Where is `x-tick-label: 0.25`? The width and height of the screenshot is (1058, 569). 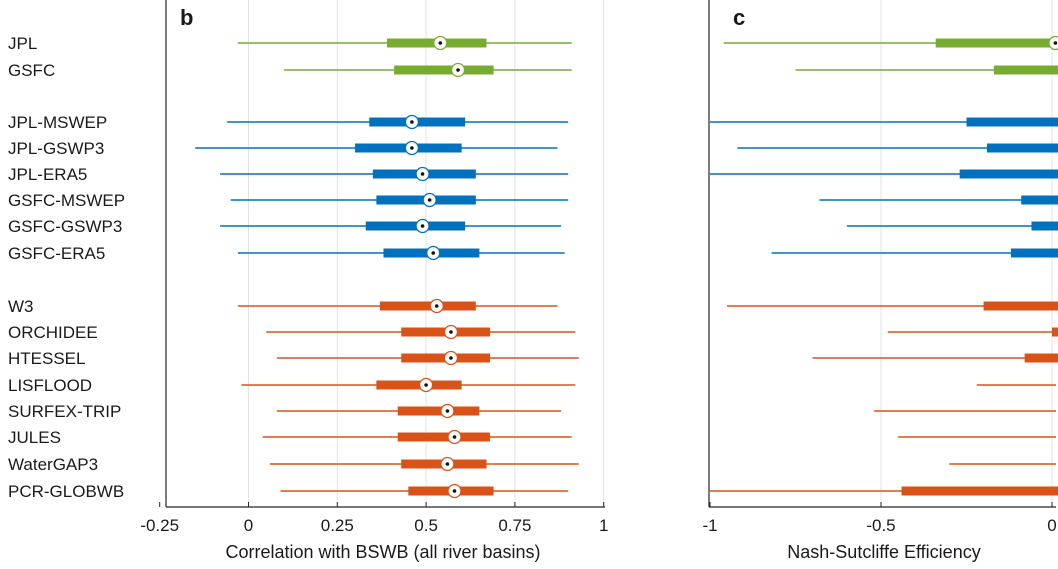 x-tick-label: 0.25 is located at coordinates (337, 525).